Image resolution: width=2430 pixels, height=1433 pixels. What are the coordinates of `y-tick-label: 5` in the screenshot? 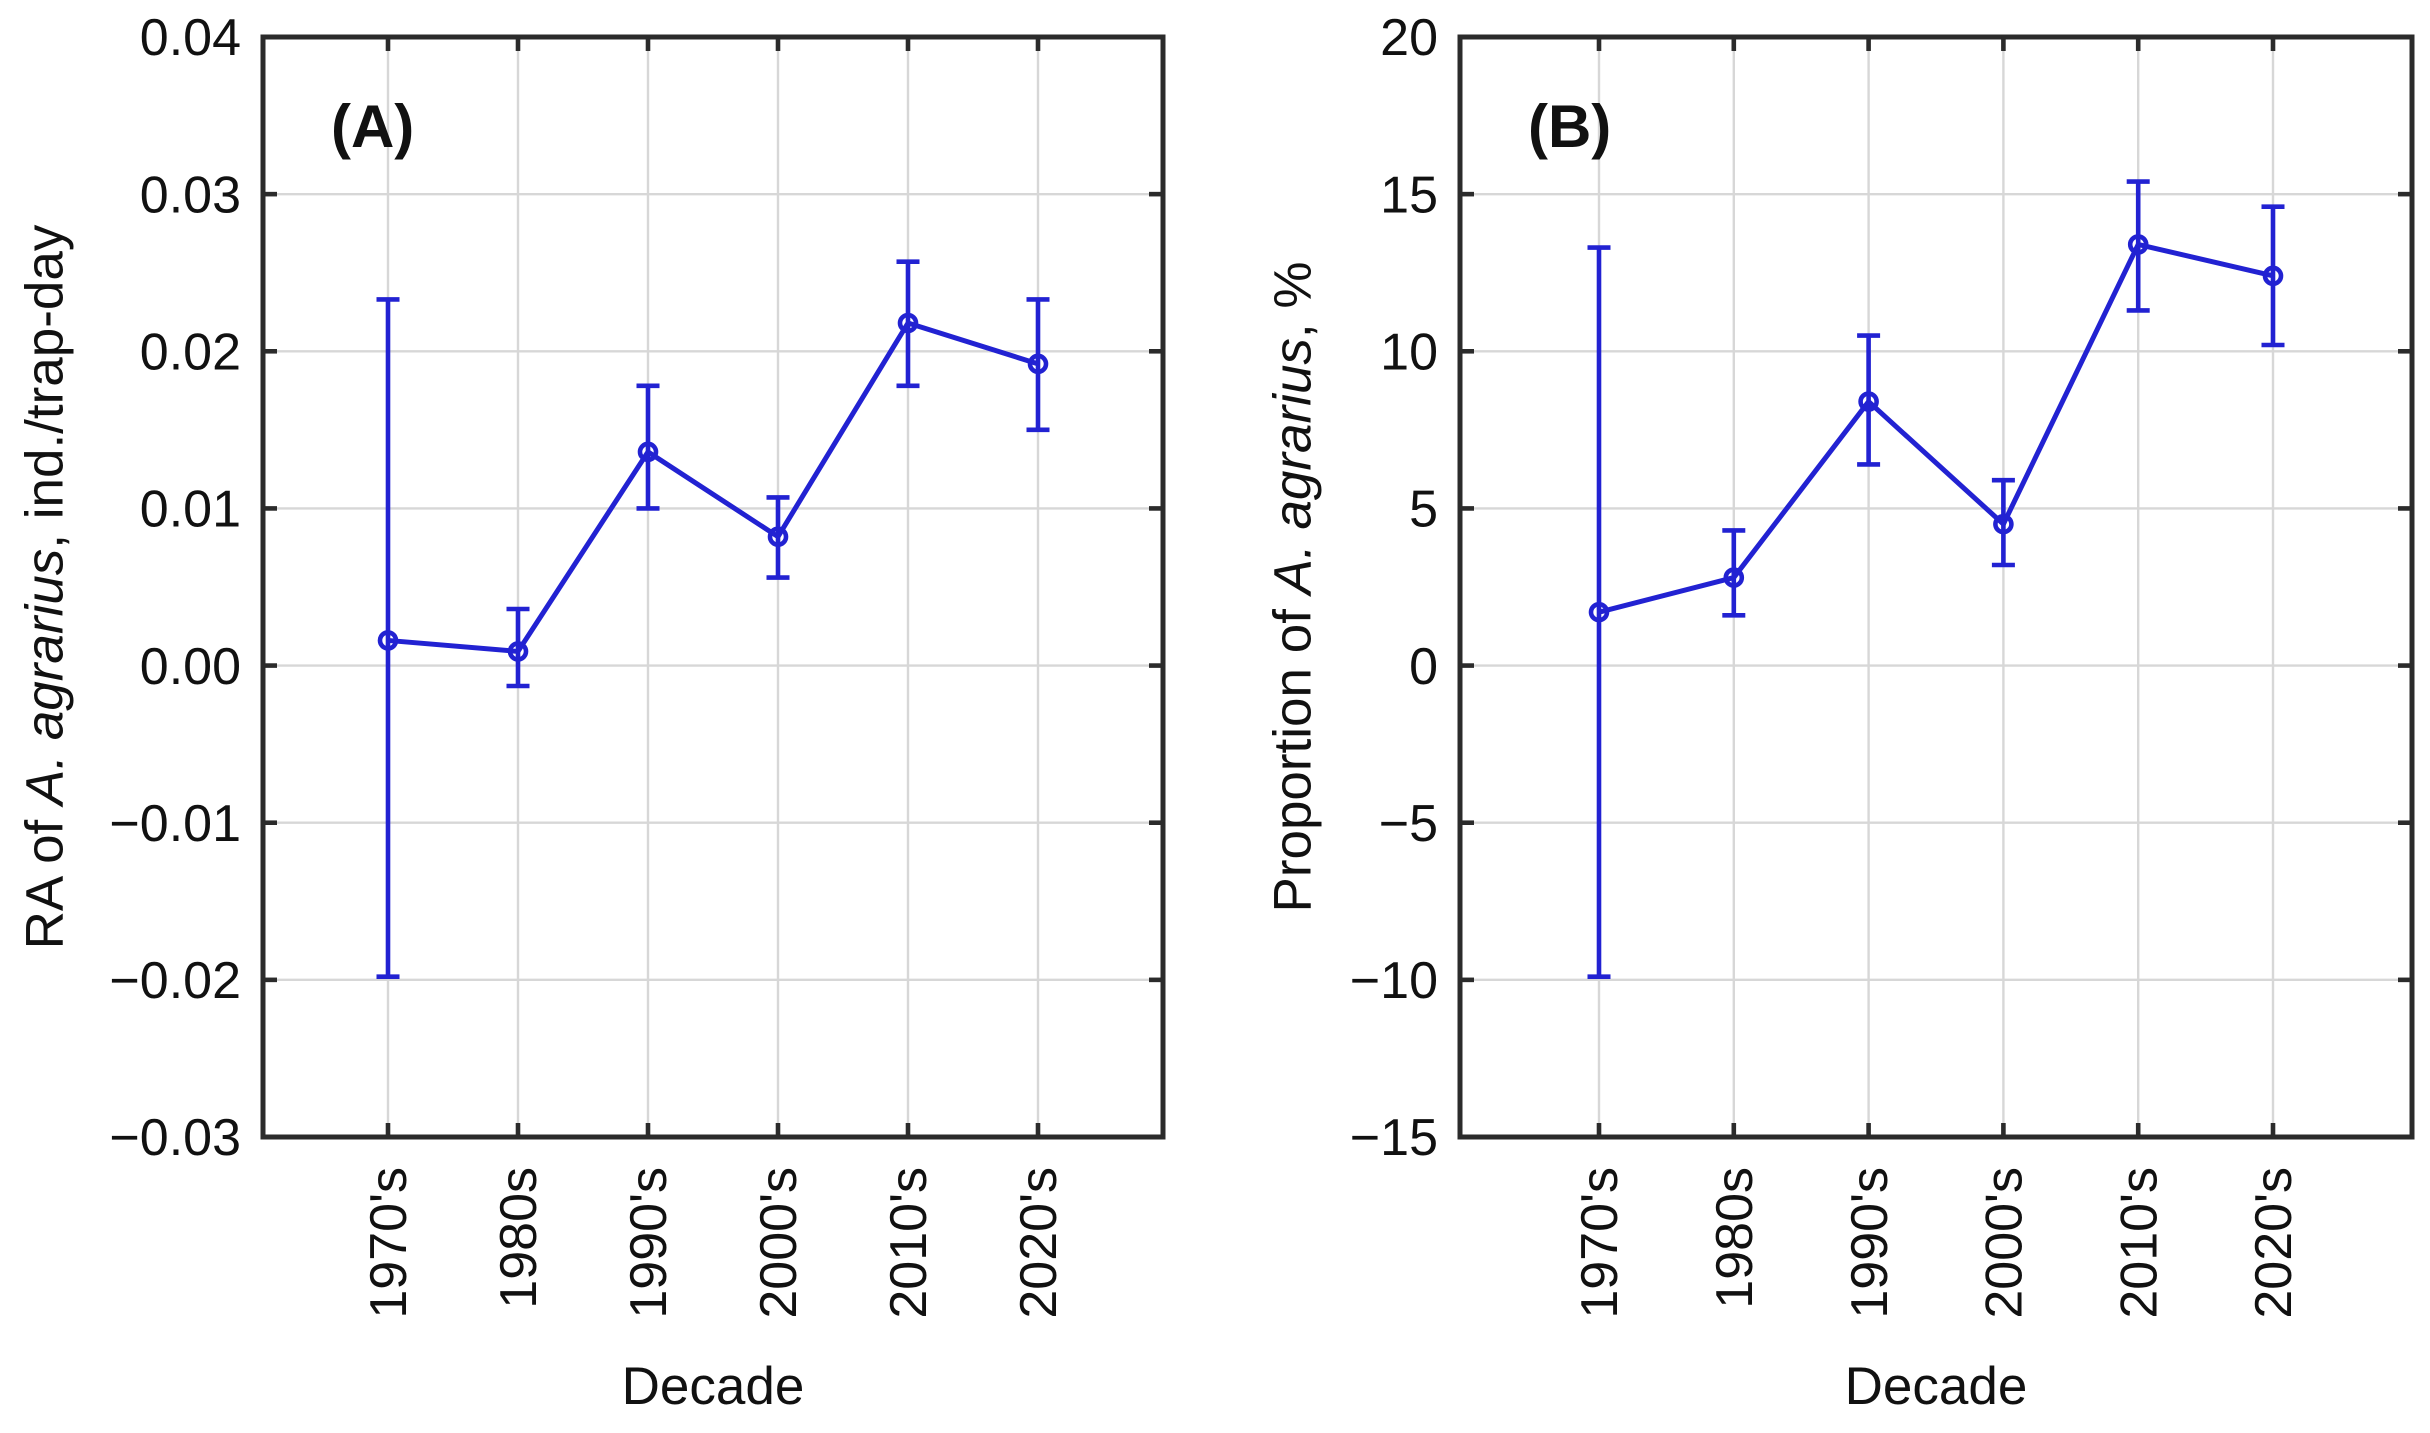 It's located at (1423, 510).